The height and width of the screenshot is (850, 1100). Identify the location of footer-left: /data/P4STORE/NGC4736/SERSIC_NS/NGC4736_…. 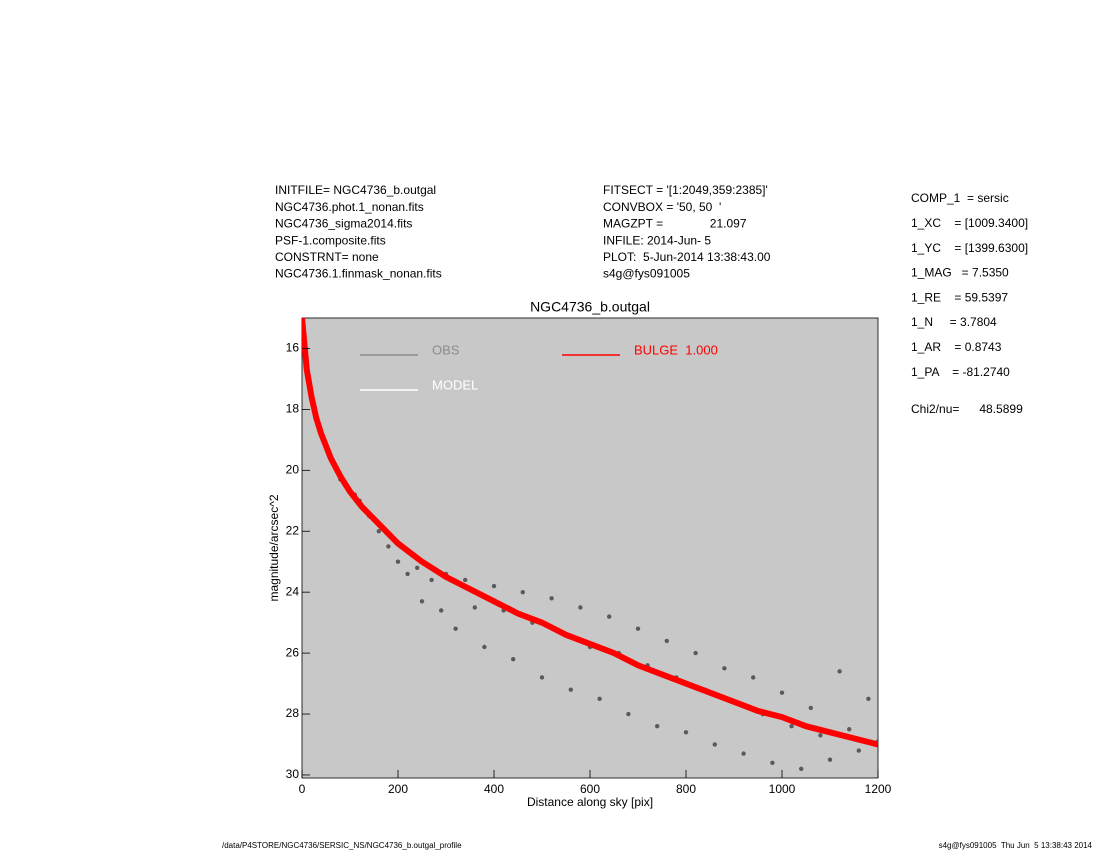
(342, 845).